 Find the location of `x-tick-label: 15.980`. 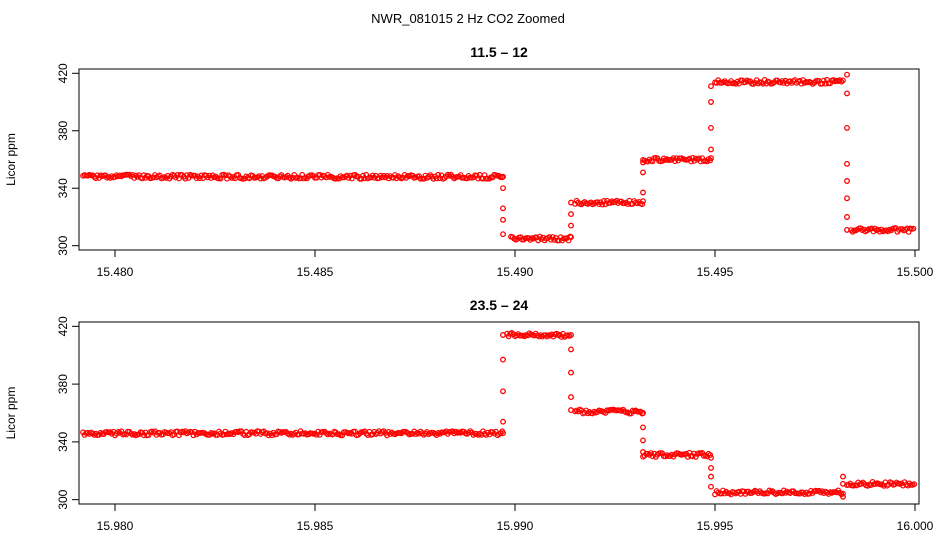

x-tick-label: 15.980 is located at coordinates (115, 526).